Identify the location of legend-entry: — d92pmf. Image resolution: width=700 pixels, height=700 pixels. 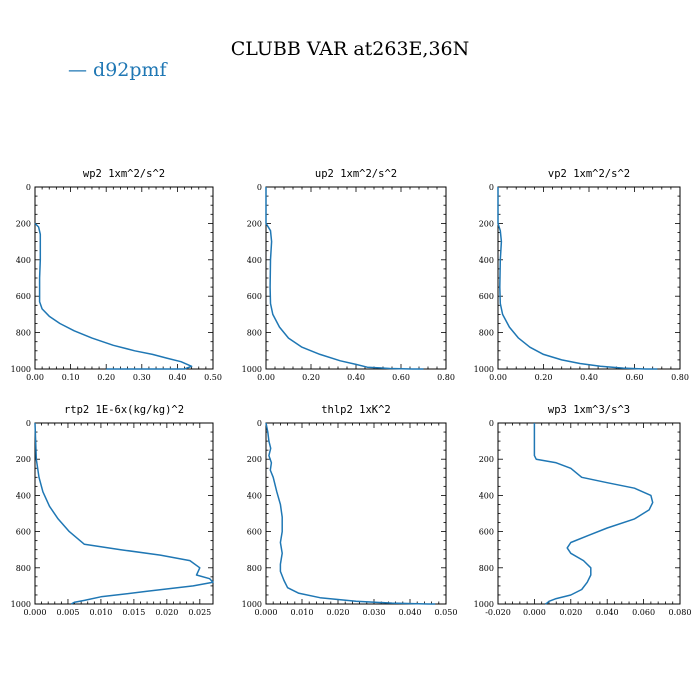
(118, 70).